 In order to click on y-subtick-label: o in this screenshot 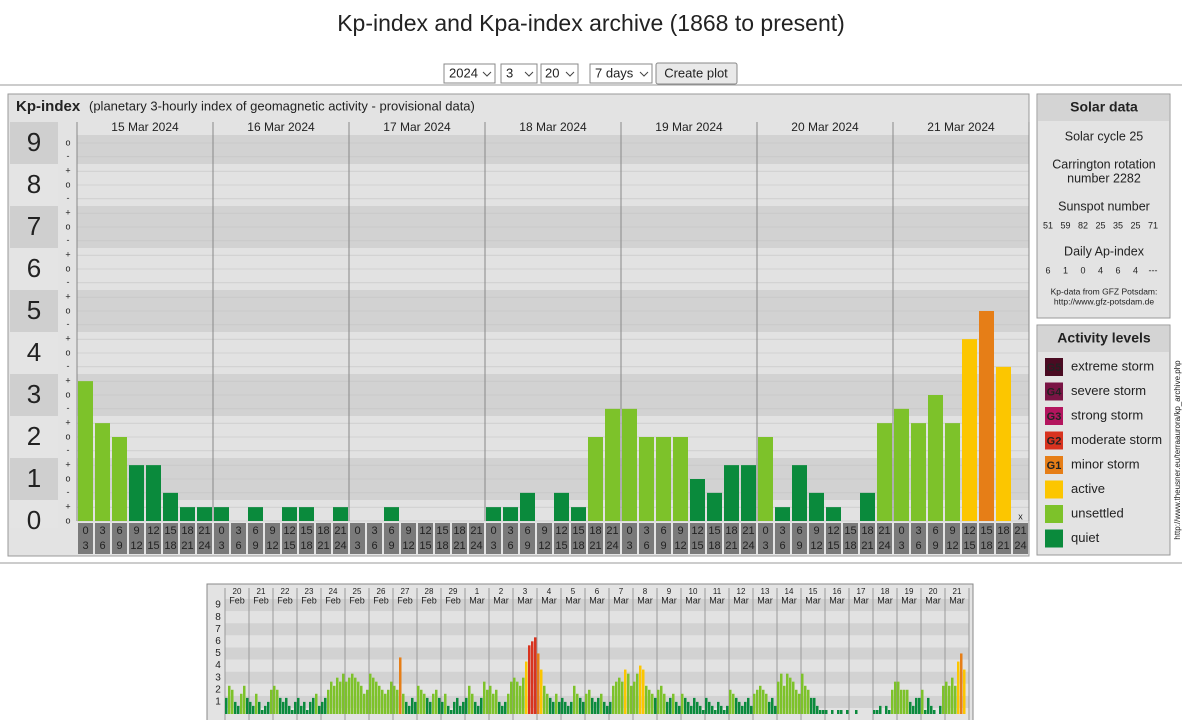, I will do `click(67, 520)`.